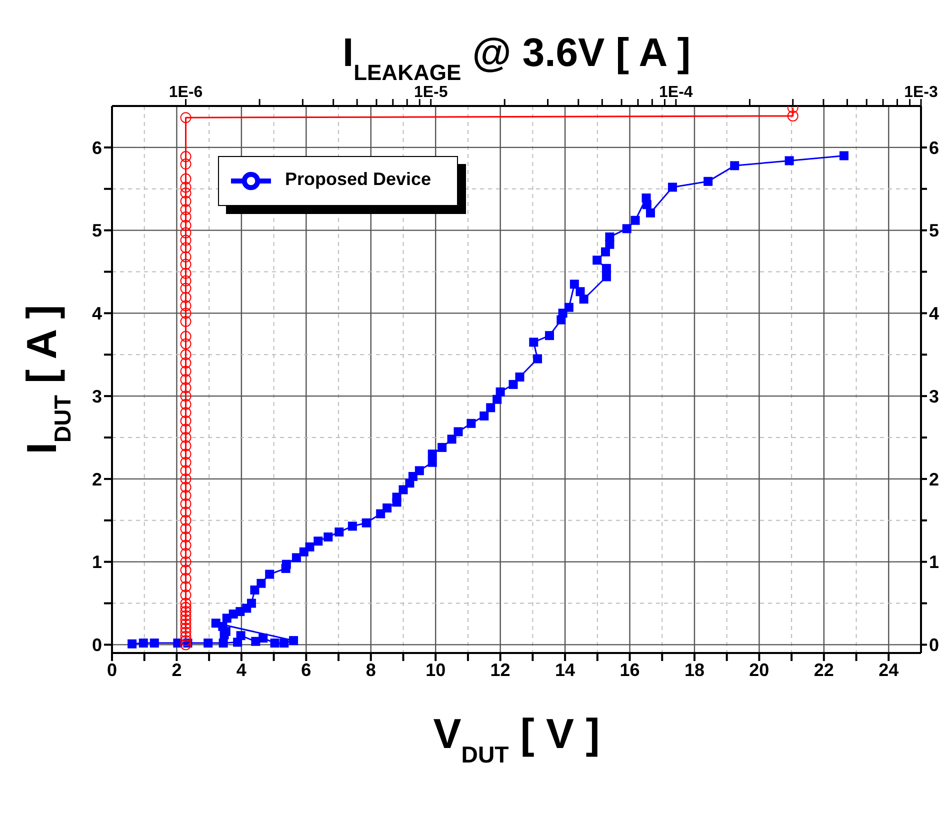  What do you see at coordinates (934, 562) in the screenshot?
I see `y2-tick-label: 1` at bounding box center [934, 562].